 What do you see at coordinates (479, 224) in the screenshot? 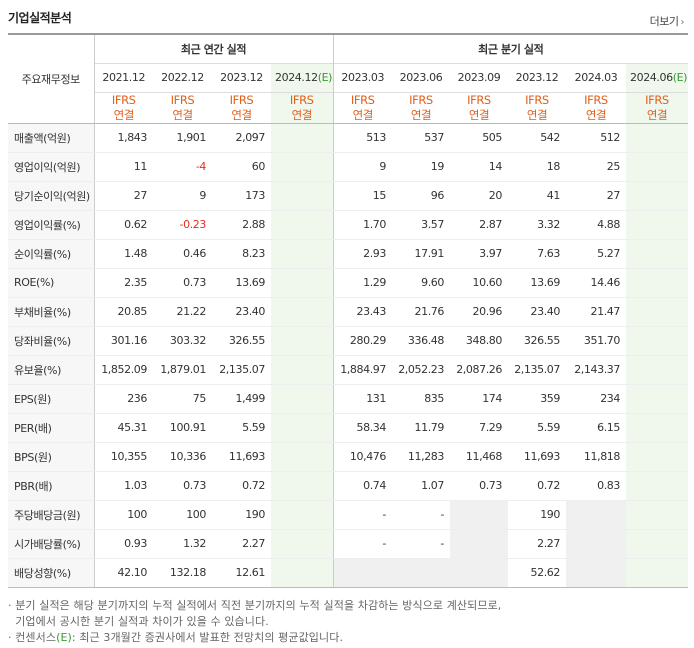
I see `table-cell: 2.87` at bounding box center [479, 224].